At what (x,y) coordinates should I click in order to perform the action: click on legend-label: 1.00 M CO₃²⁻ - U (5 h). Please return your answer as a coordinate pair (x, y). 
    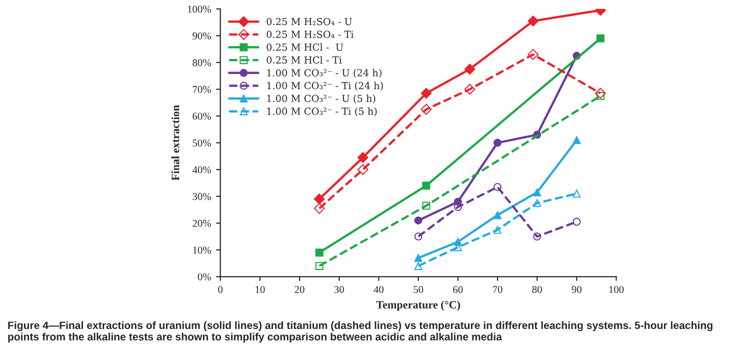
    Looking at the image, I should click on (321, 99).